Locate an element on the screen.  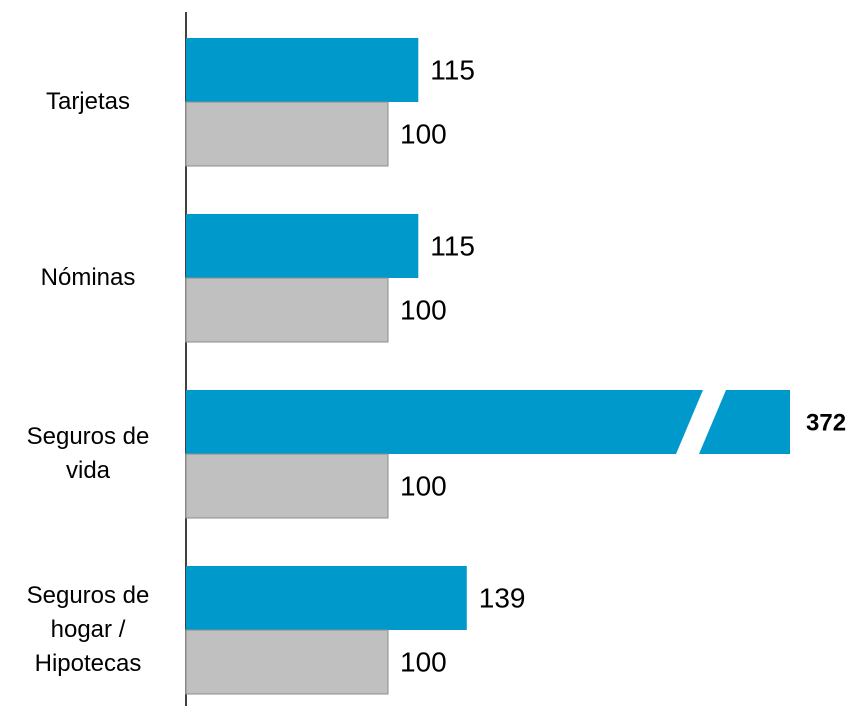
category-label: Tarjetas is located at coordinates (88, 101).